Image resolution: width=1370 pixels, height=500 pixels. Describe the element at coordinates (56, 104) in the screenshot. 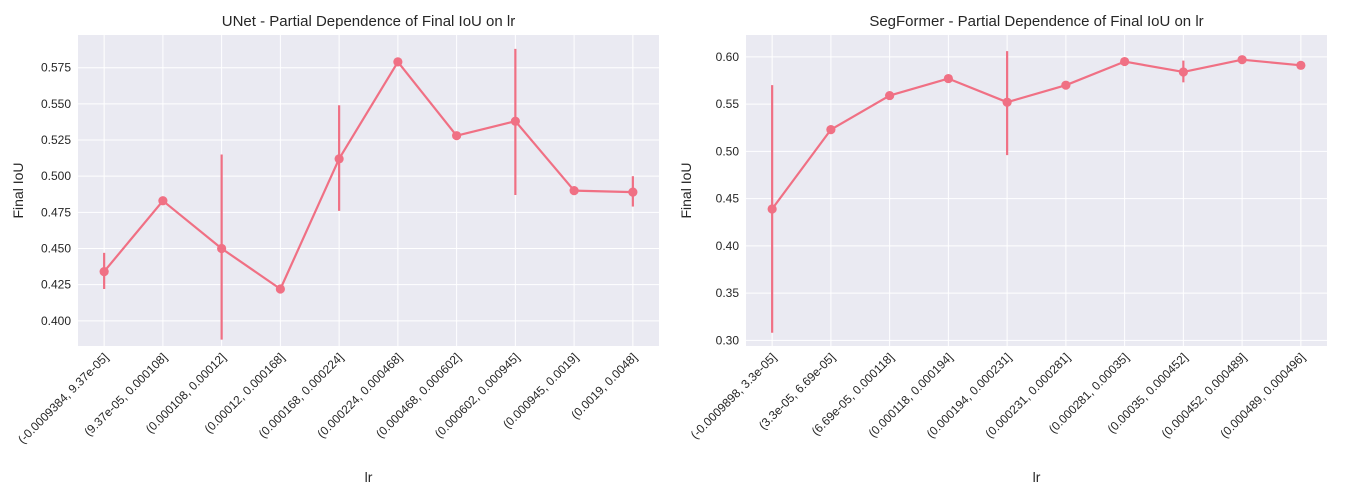

I see `unet-y-tick-label: 0.550` at that location.